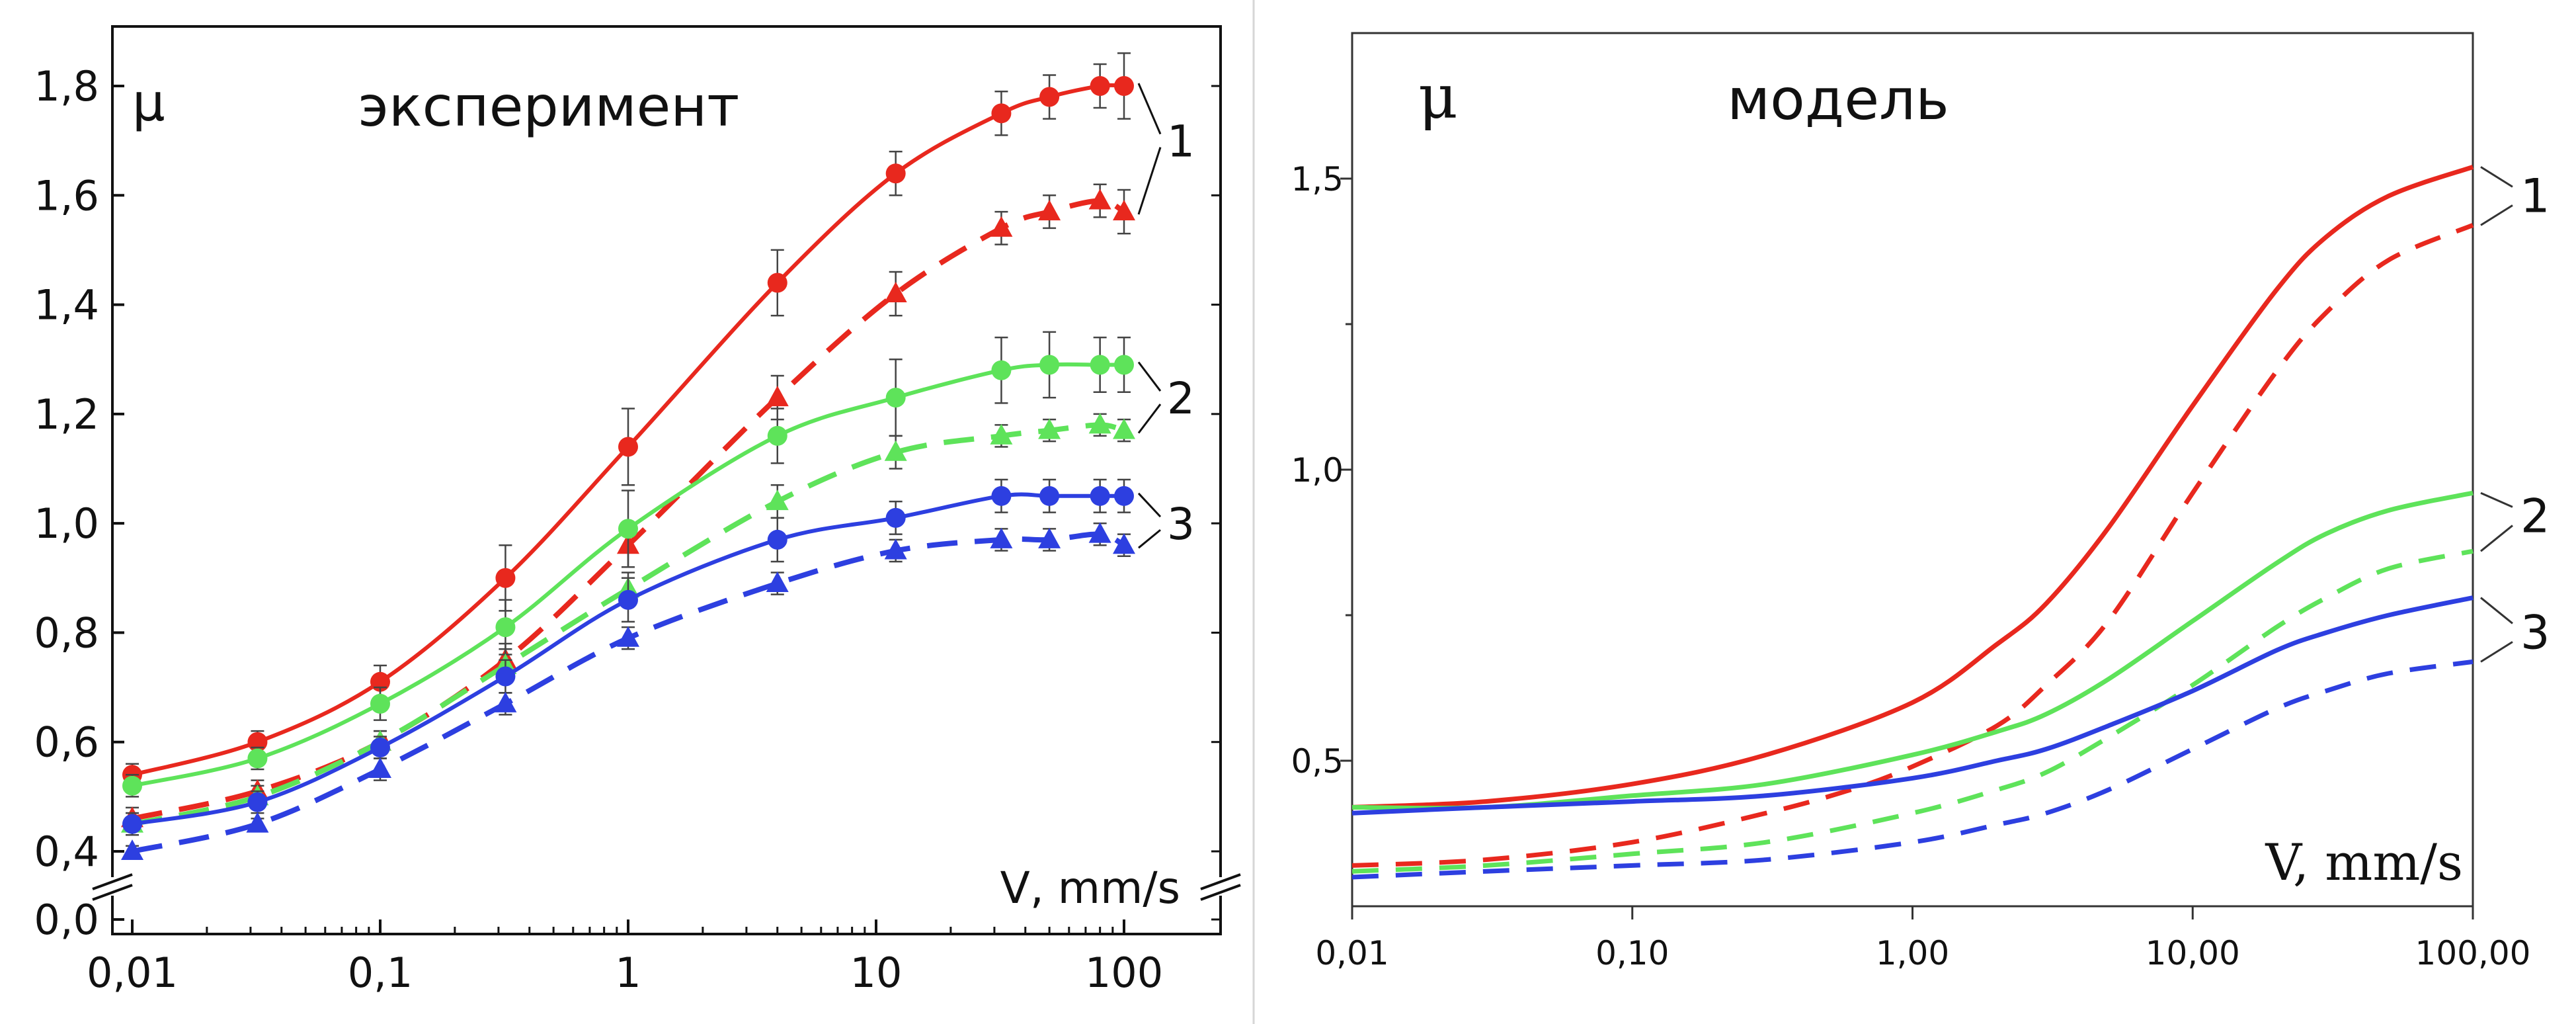  I want to click on model-curve-label: 2, so click(2535, 516).